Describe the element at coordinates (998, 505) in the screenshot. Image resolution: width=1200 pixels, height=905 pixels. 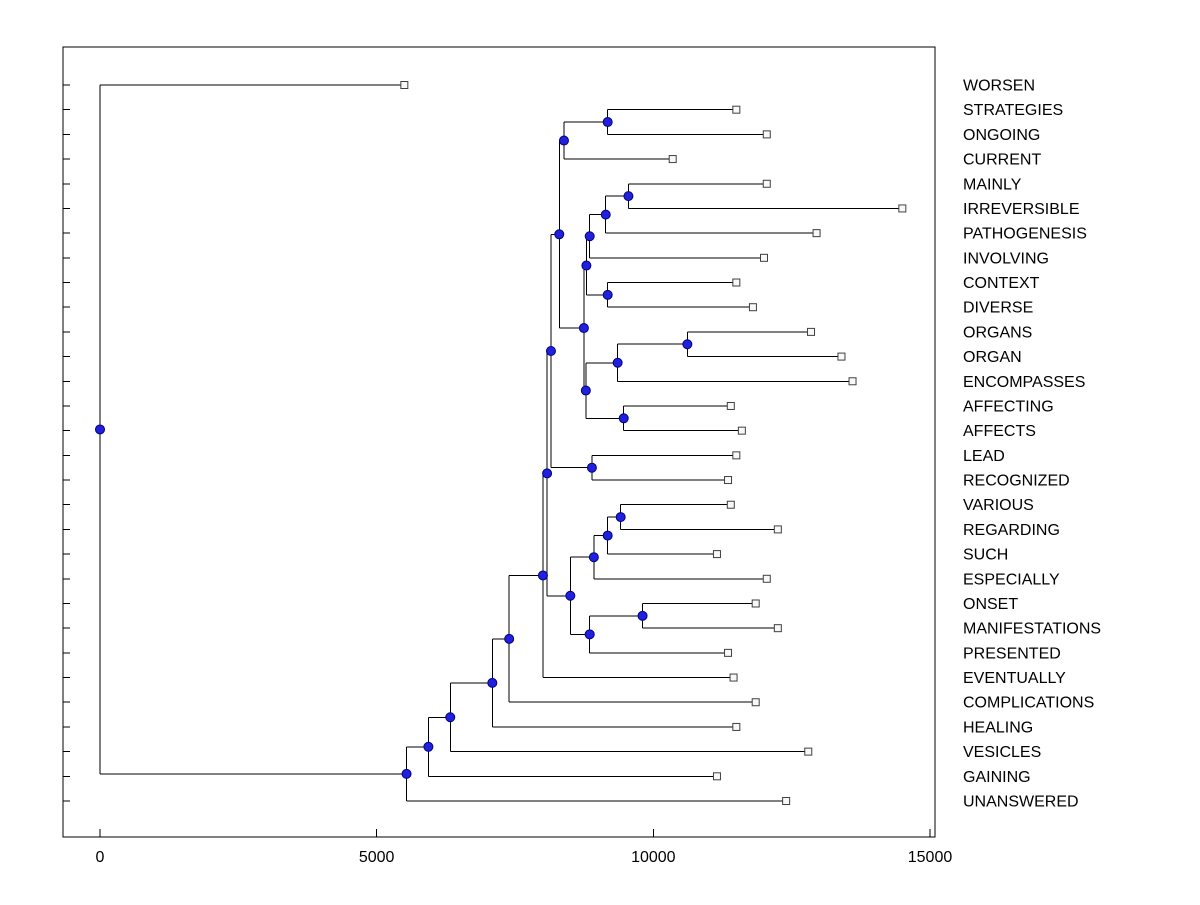
I see `leaf-label: VARIOUS` at that location.